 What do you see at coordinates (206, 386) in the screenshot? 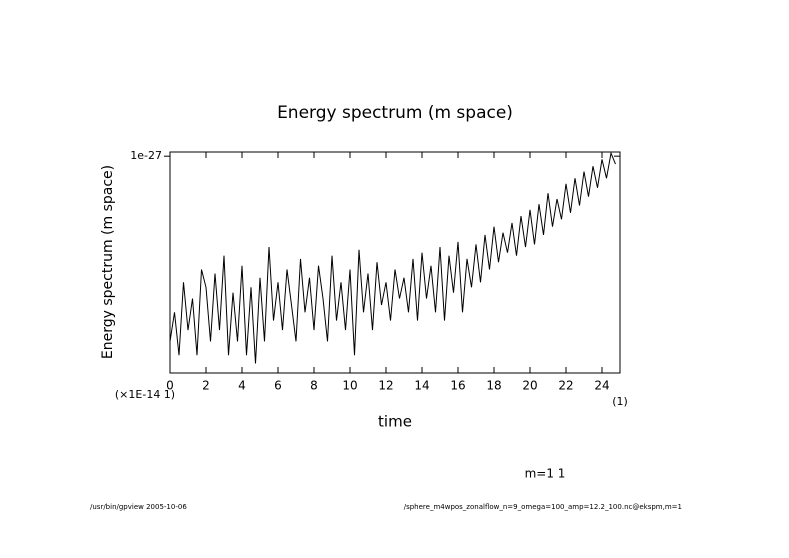
I see `x-tick-label: 2` at bounding box center [206, 386].